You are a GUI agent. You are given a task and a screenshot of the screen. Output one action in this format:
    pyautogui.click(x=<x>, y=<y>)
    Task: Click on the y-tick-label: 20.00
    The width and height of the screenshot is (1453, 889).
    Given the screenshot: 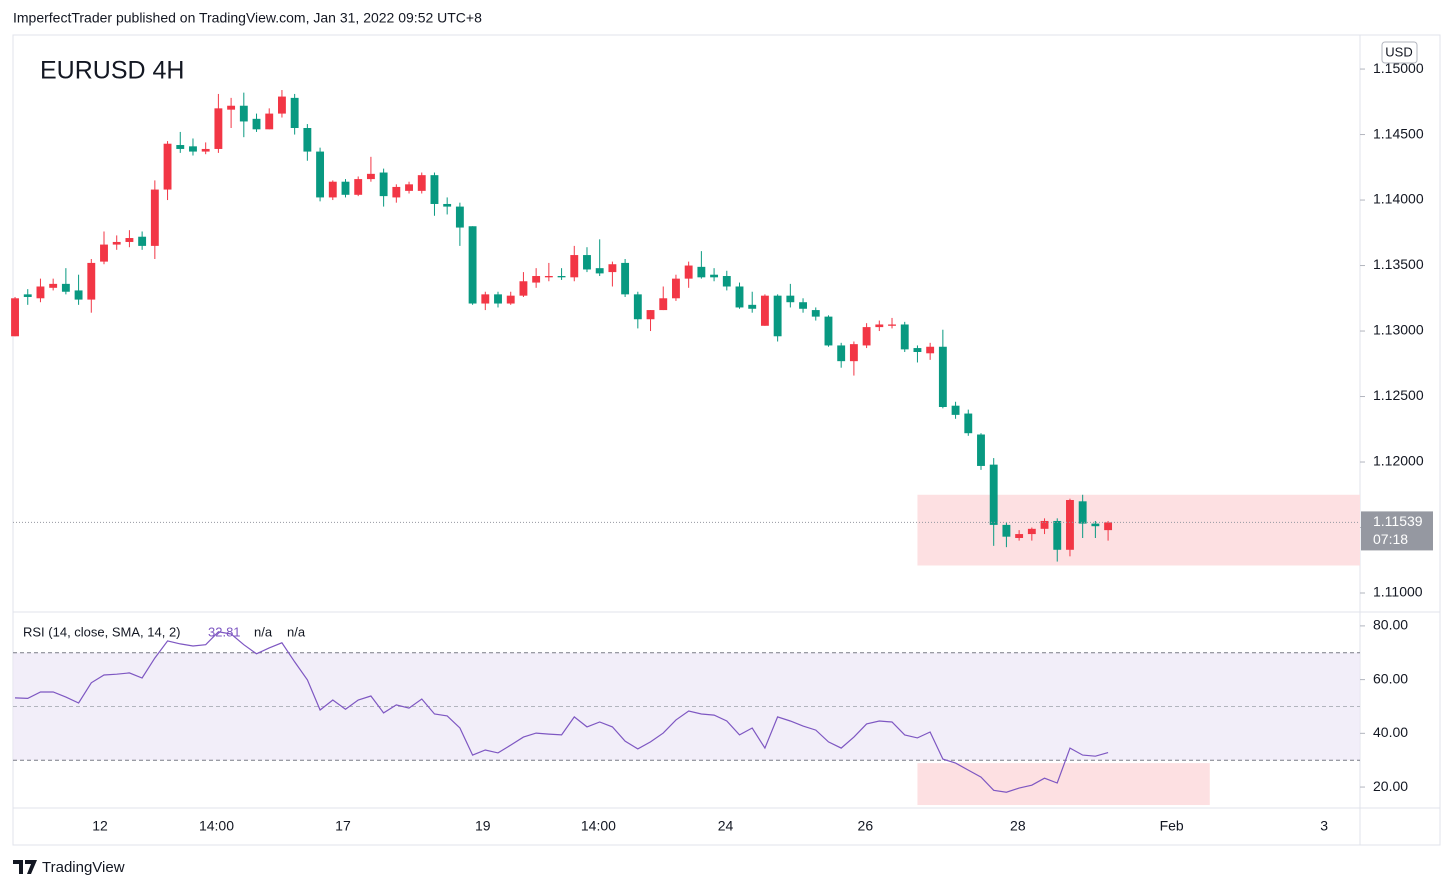 What is the action you would take?
    pyautogui.click(x=1390, y=786)
    